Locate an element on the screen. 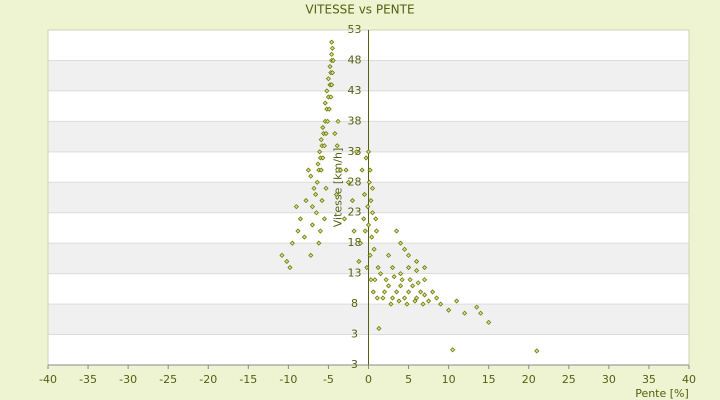 Image resolution: width=720 pixels, height=400 pixels. y-tick-label: 43 is located at coordinates (355, 90).